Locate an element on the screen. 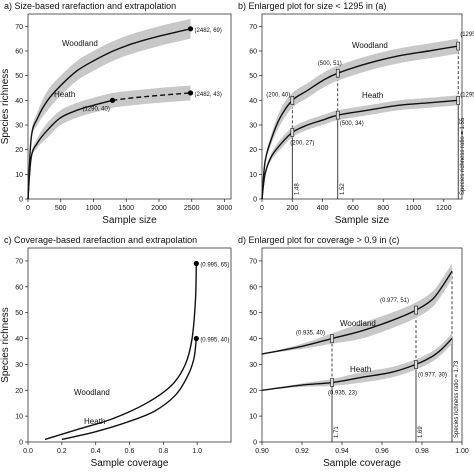  x-tick-label: 0.98 is located at coordinates (422, 451).